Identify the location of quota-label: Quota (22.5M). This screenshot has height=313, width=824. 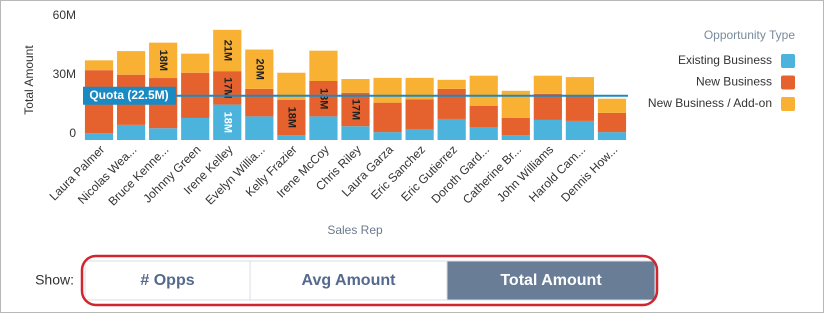
(128, 95).